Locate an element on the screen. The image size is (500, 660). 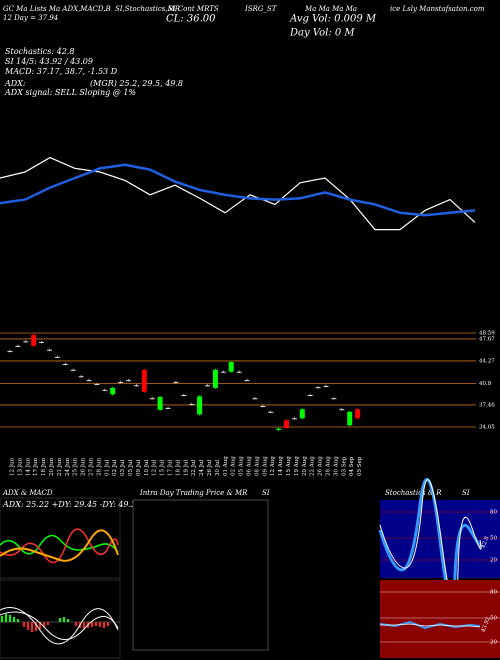
header-item: GC Ma Lists Ma ADX,MACD,B is located at coordinates (57, 9).